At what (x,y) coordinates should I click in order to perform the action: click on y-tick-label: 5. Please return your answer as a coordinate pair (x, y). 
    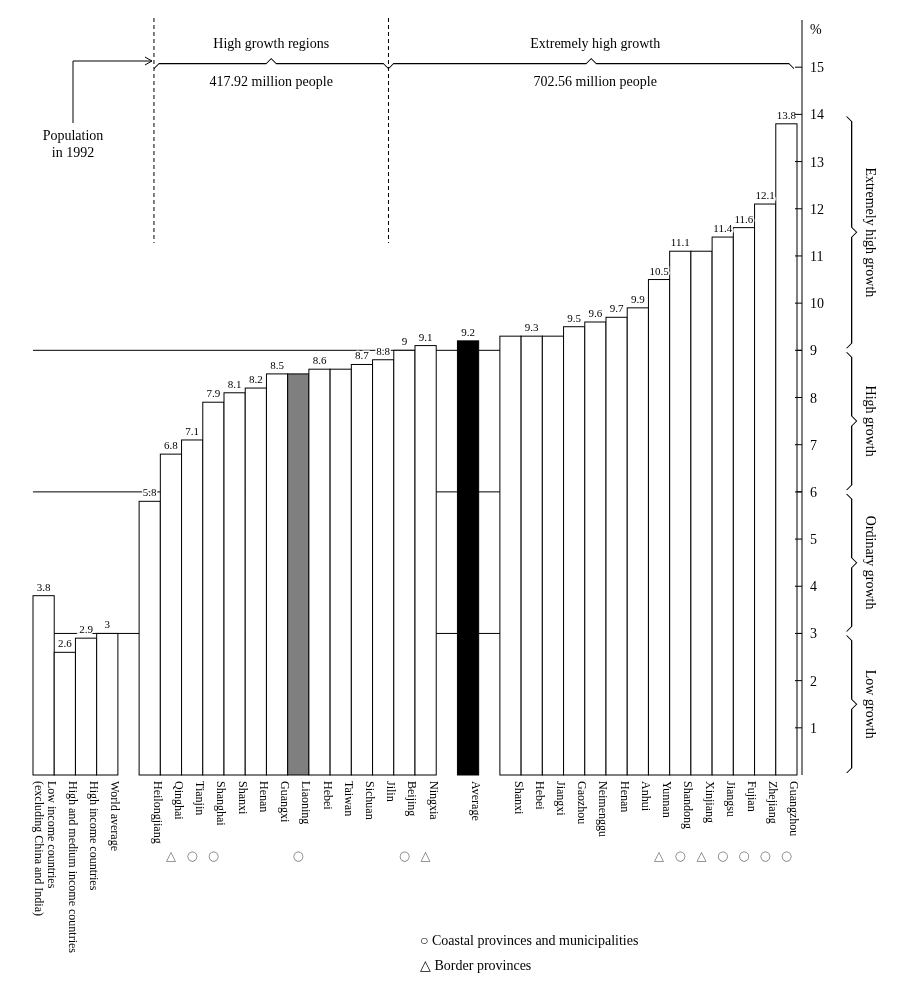
    Looking at the image, I should click on (813, 540).